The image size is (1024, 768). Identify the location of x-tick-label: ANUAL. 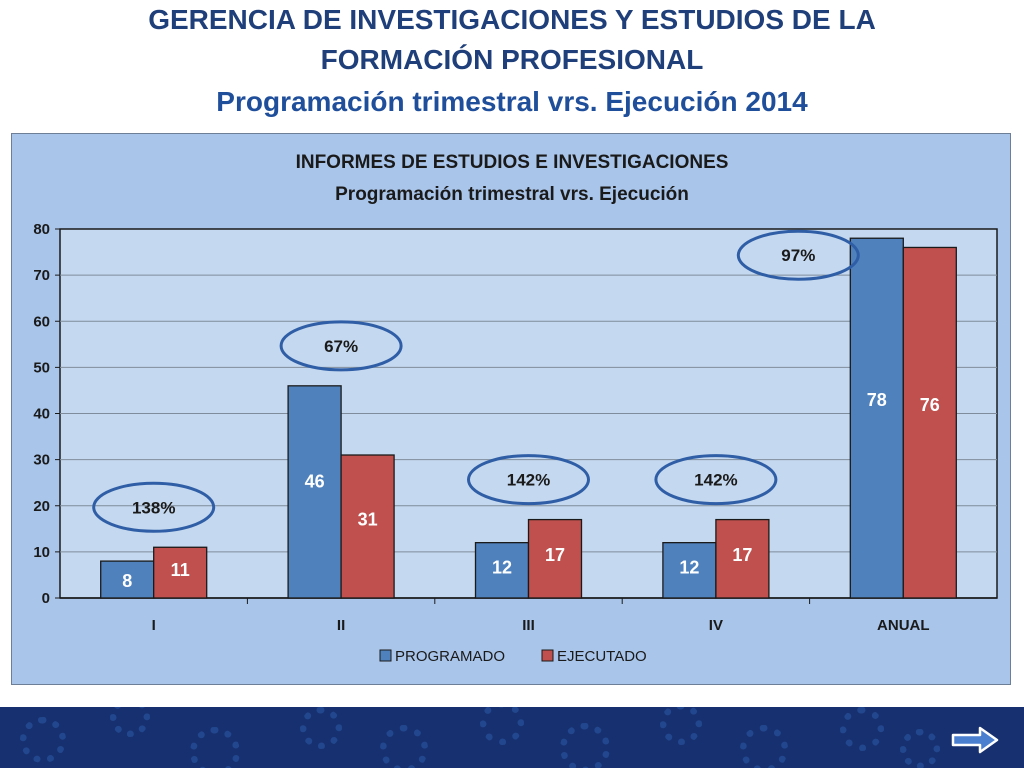
(903, 625).